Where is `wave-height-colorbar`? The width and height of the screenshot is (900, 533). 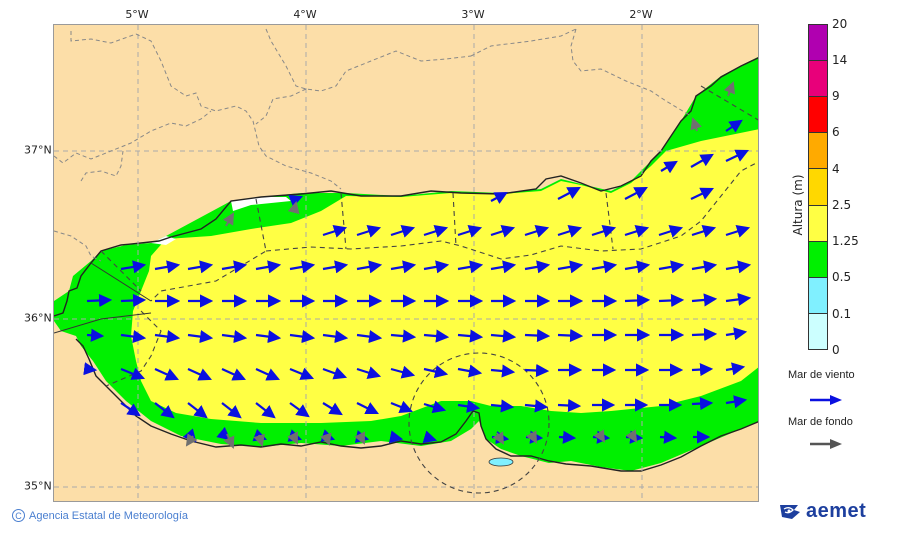
wave-height-colorbar is located at coordinates (818, 187).